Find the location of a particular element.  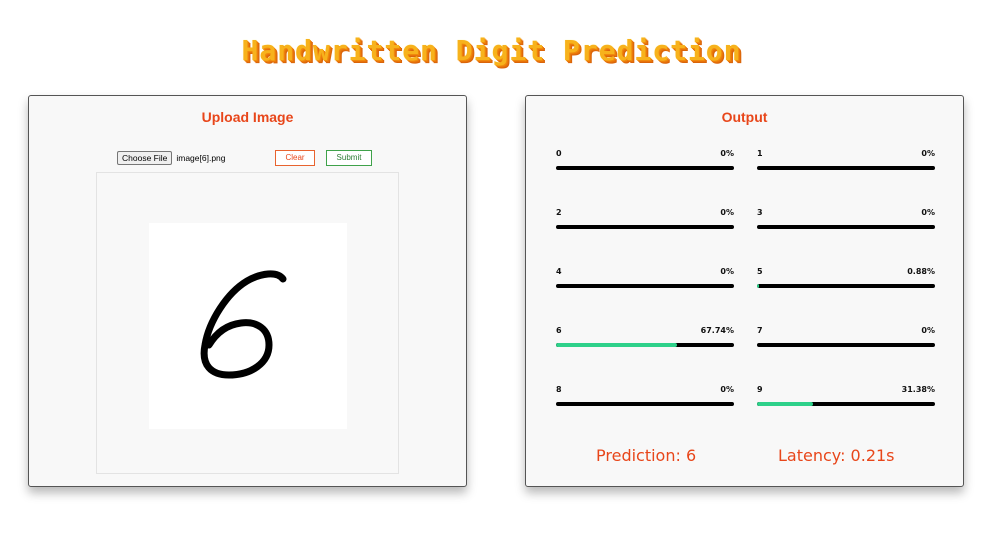

digit-label: 2 is located at coordinates (559, 212).